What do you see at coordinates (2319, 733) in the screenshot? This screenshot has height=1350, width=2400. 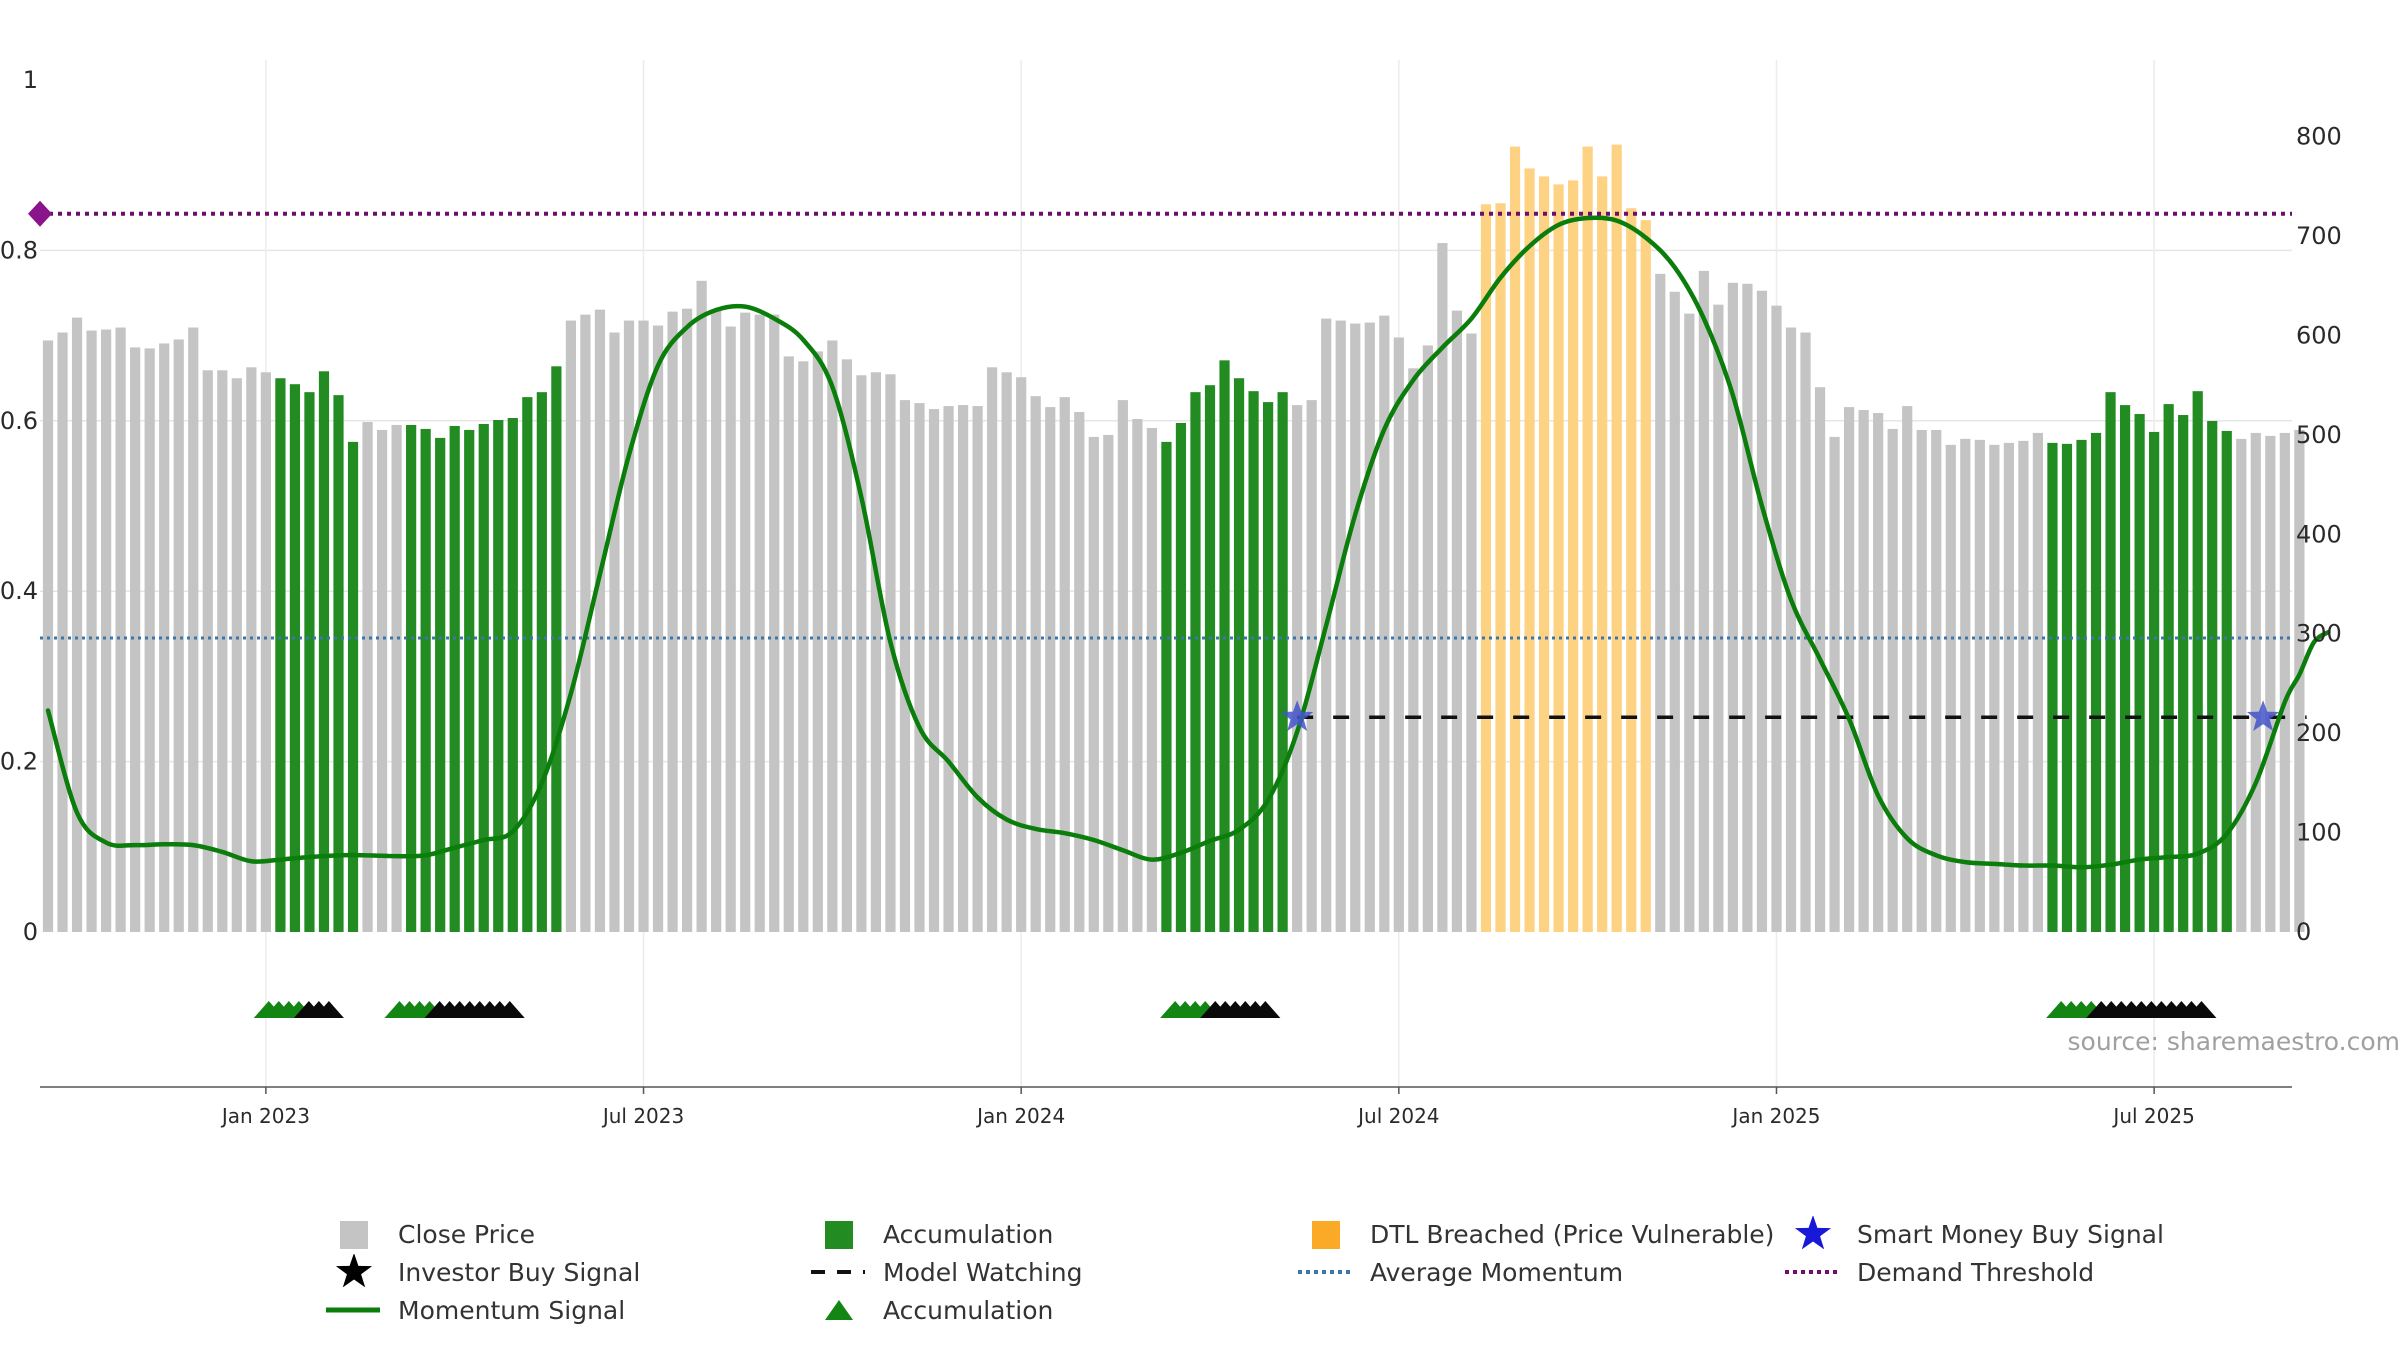 I see `right-tick-label: 200` at bounding box center [2319, 733].